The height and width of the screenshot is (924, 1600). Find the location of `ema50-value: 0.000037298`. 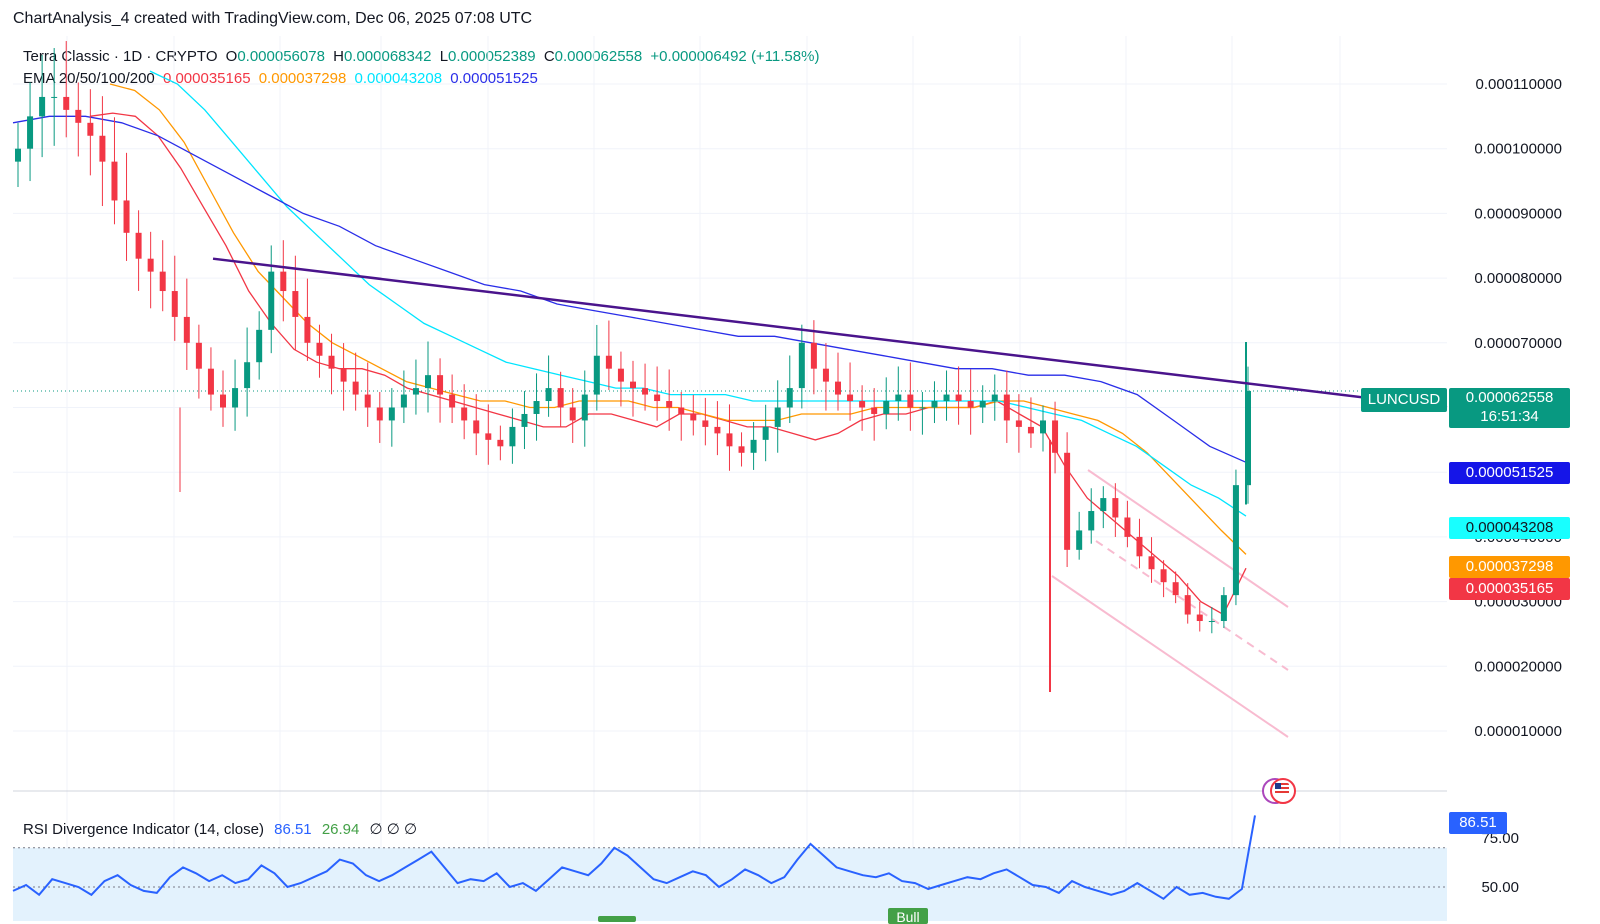

ema50-value: 0.000037298 is located at coordinates (302, 78).